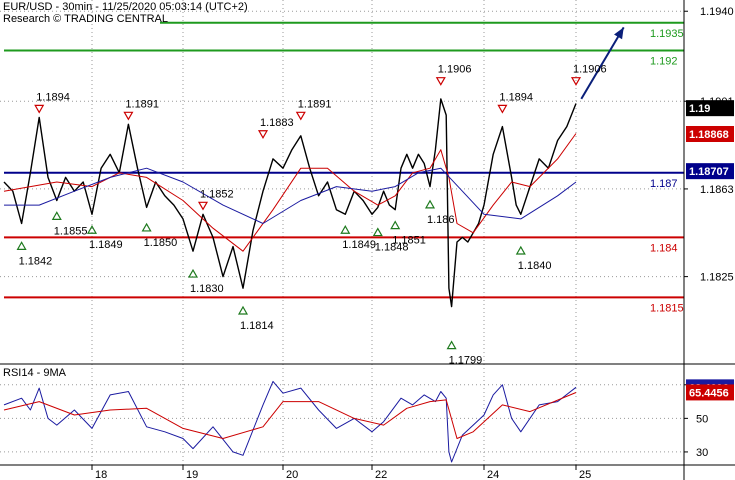 The width and height of the screenshot is (735, 480). I want to click on rsi-ma-tag-bg, so click(710, 392).